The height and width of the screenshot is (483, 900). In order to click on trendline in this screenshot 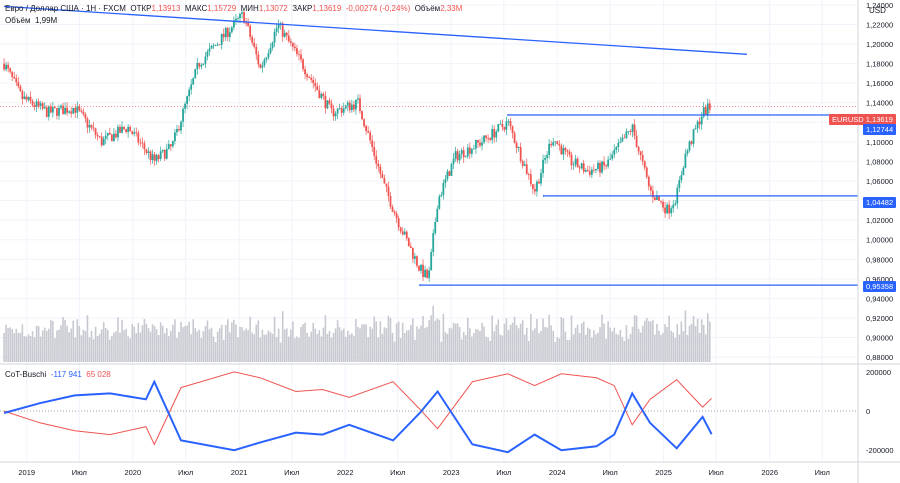, I will do `click(376, 30)`.